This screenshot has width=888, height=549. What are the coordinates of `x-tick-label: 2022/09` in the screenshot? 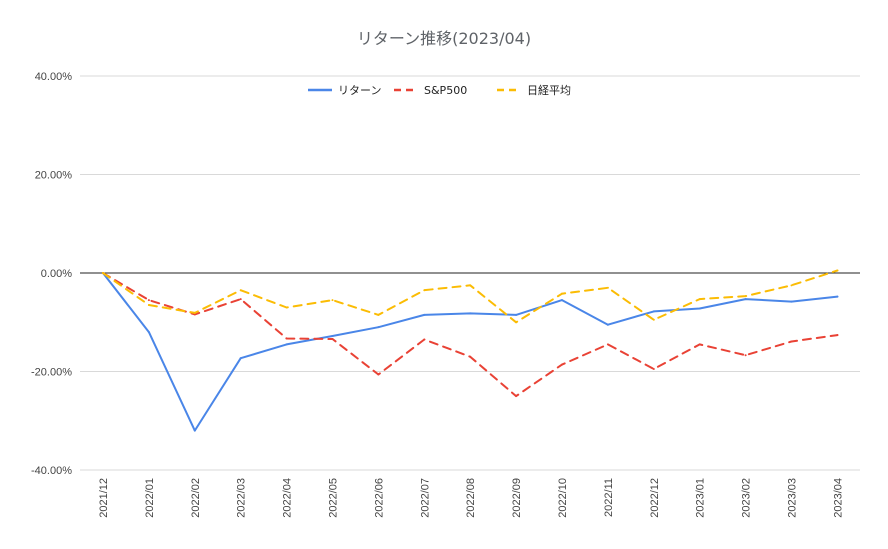 It's located at (517, 498).